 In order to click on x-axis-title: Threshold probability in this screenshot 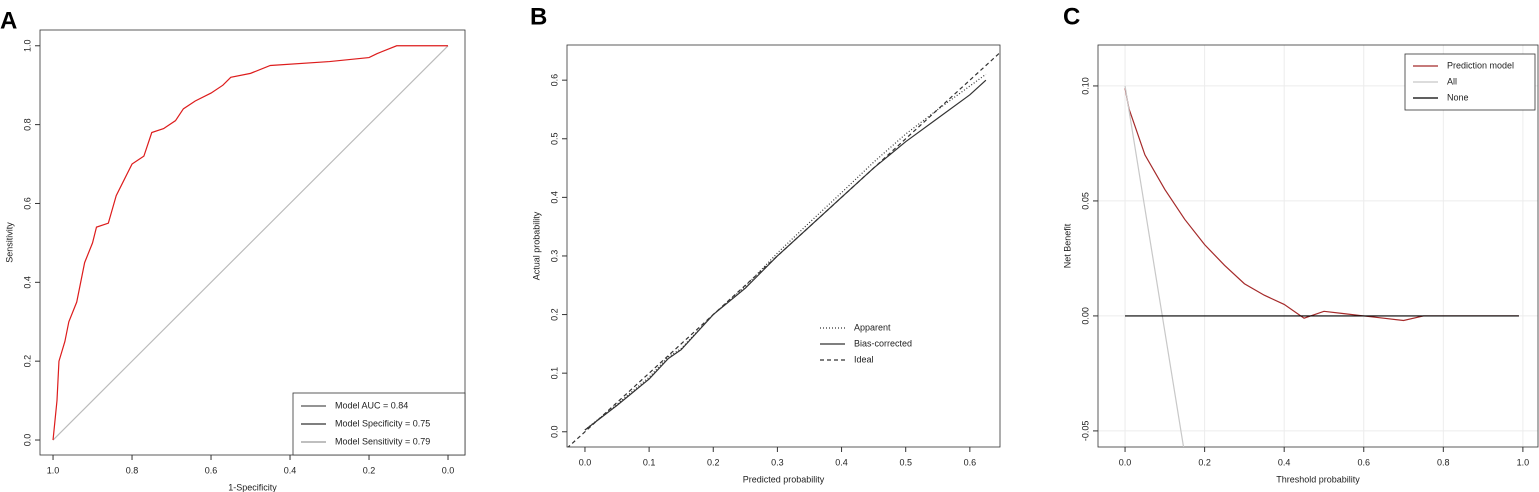, I will do `click(1318, 479)`.